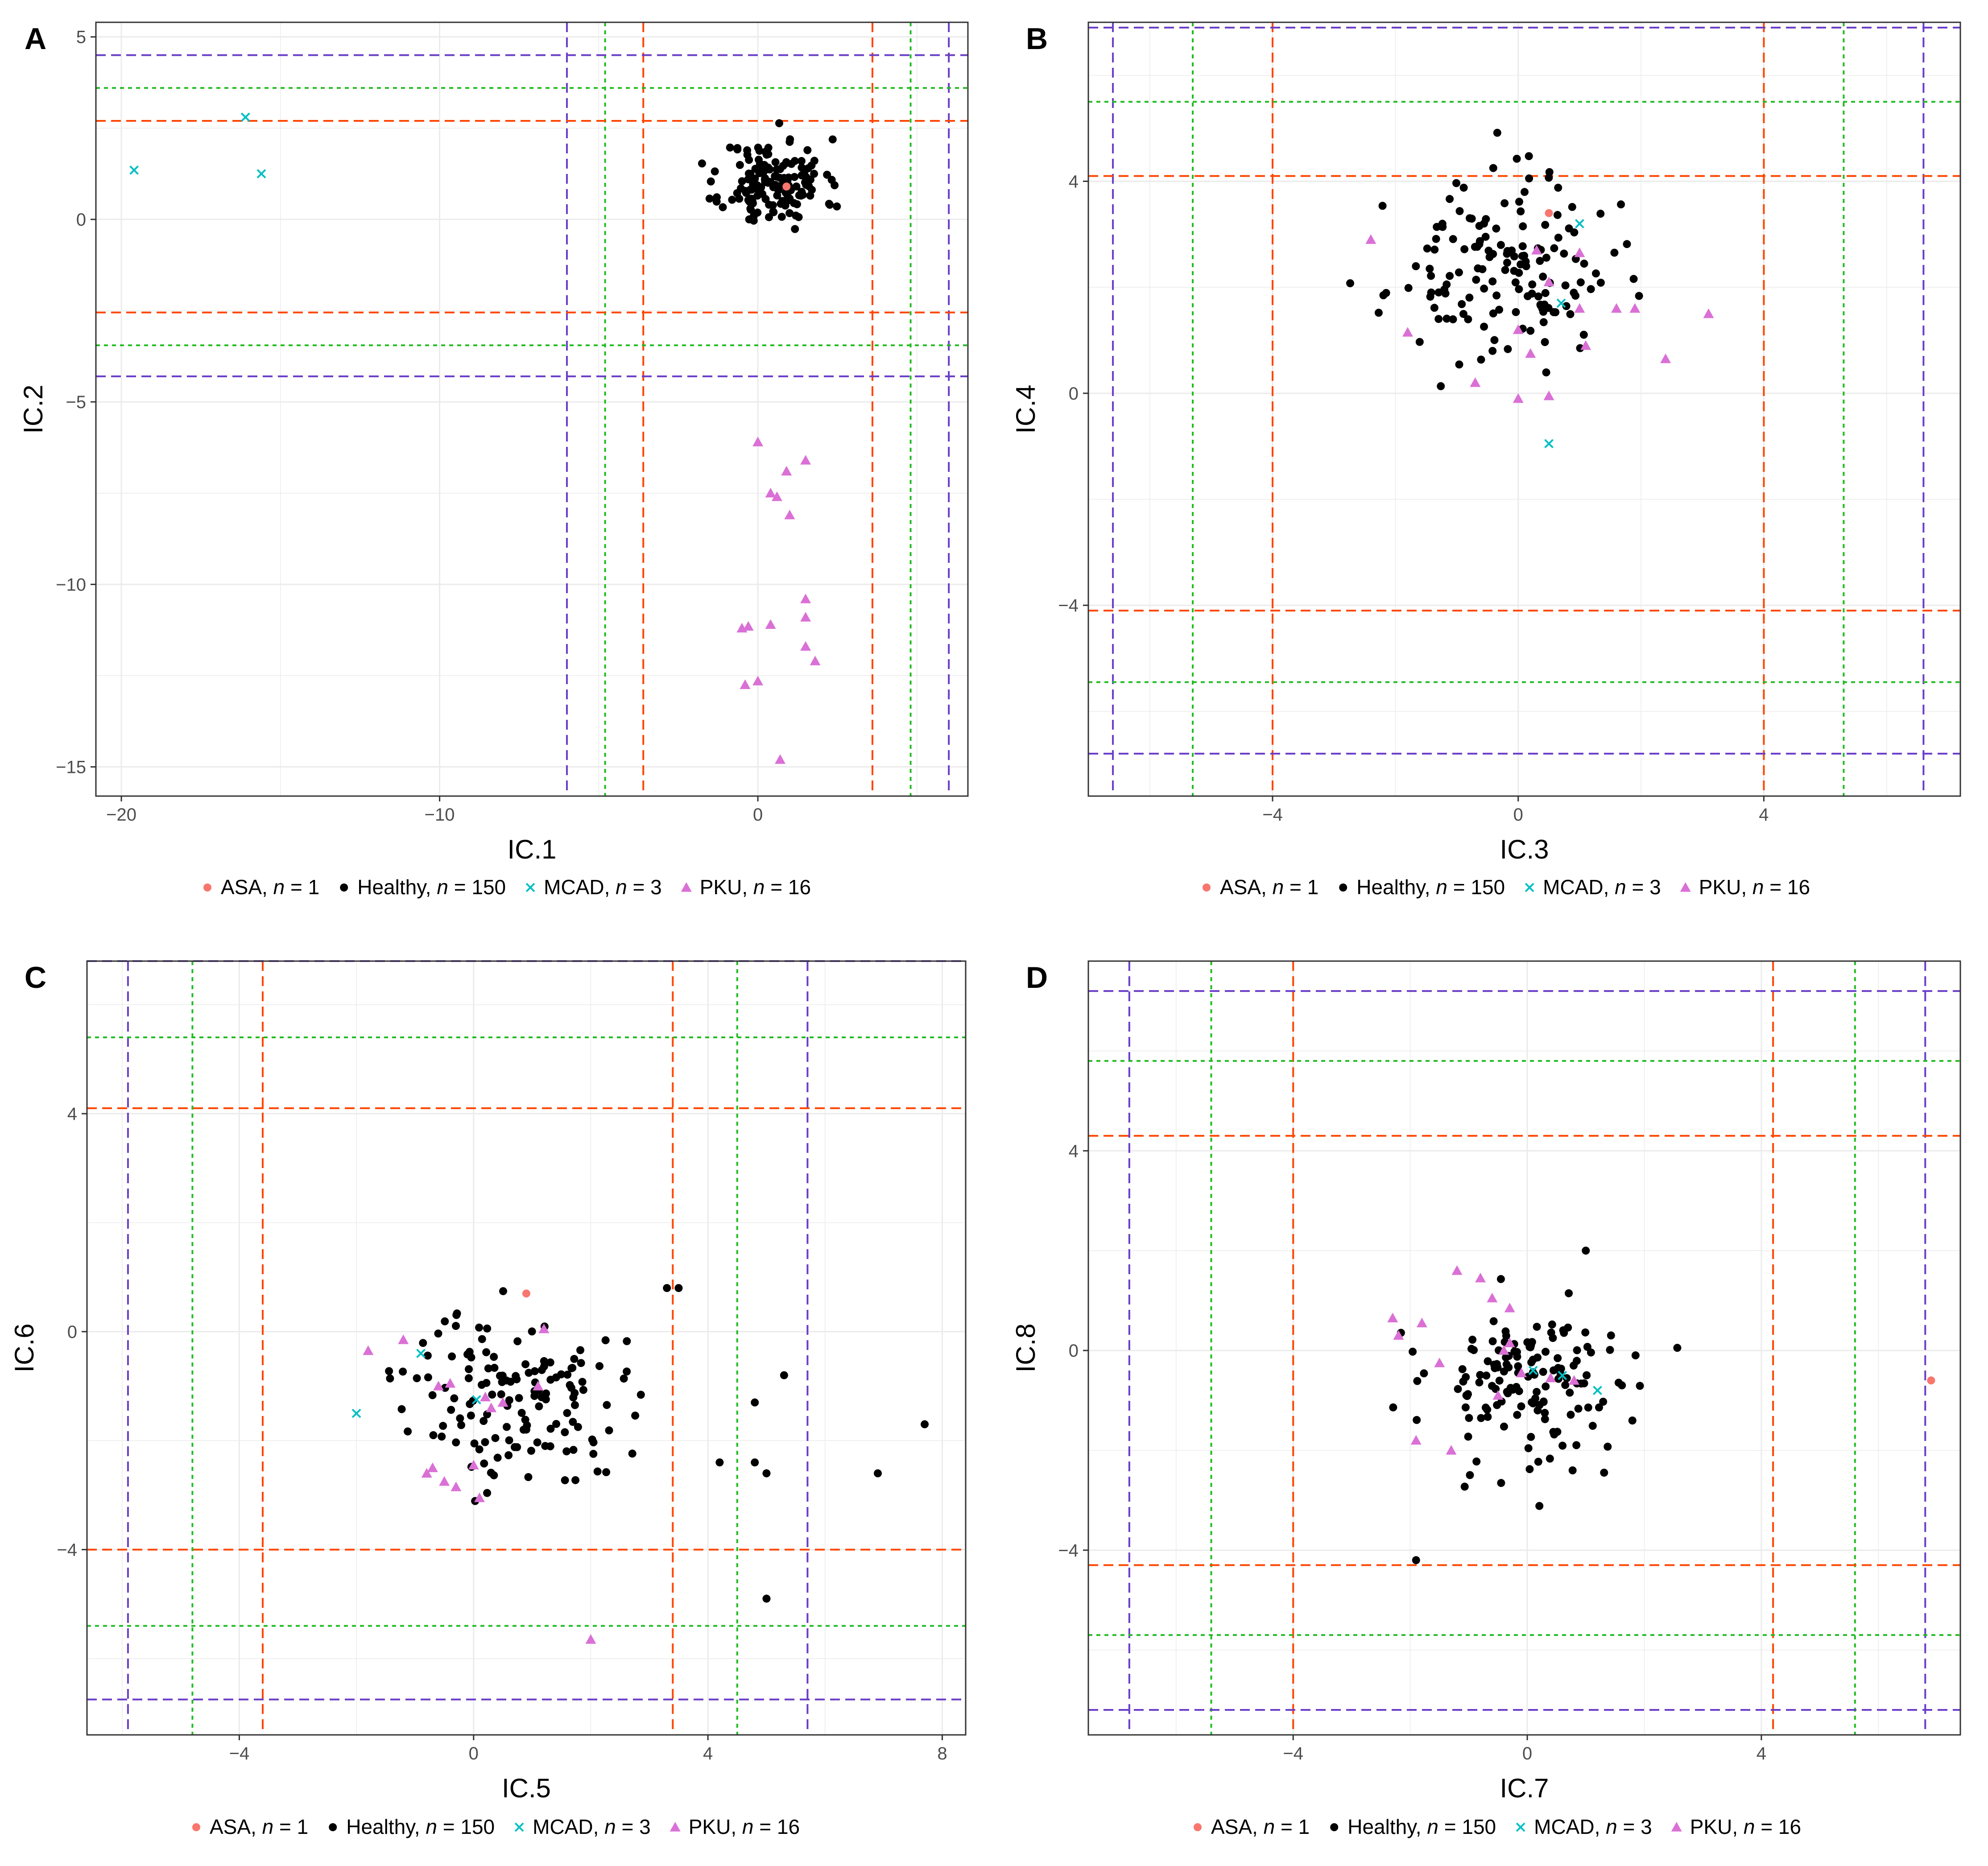  What do you see at coordinates (333, 1827) in the screenshot?
I see `legend-key-healthy` at bounding box center [333, 1827].